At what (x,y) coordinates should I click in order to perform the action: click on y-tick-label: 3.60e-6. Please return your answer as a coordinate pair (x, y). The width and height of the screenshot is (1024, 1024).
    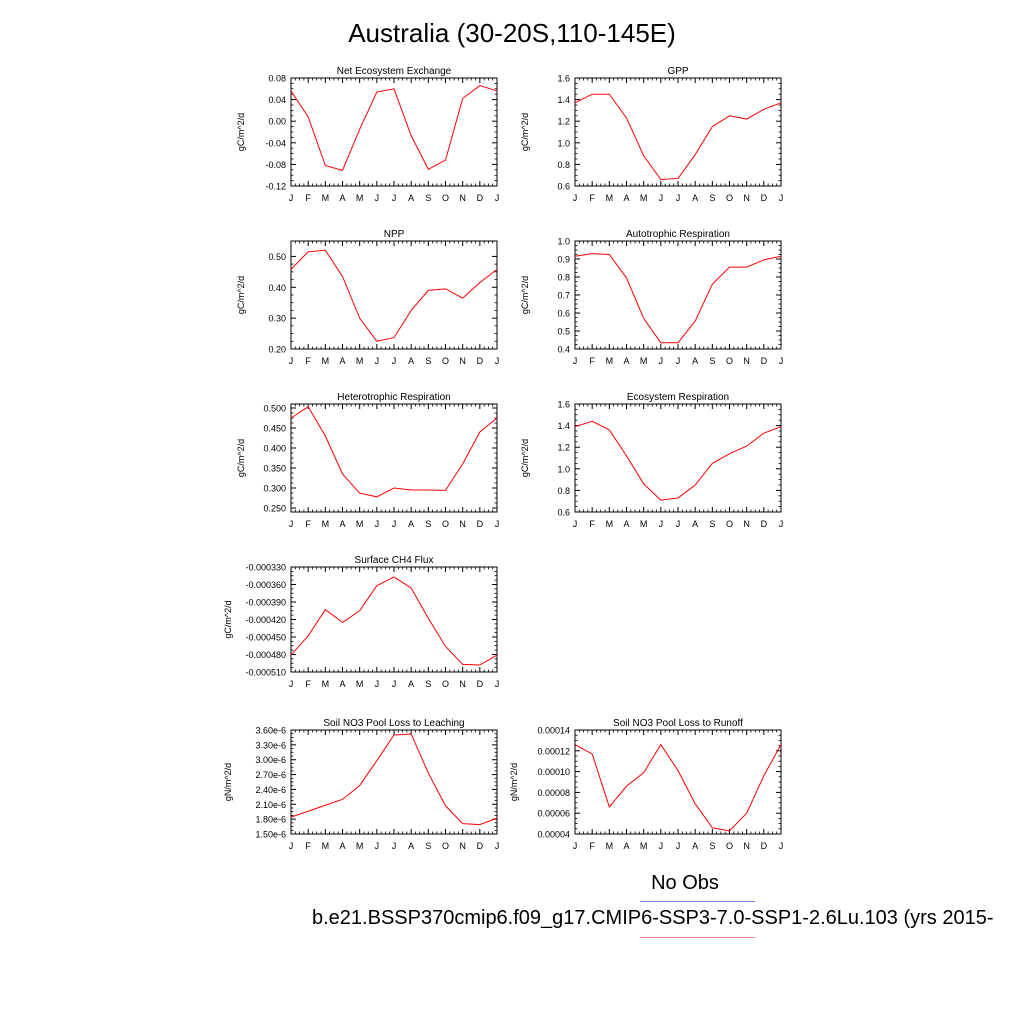
    Looking at the image, I should click on (270, 731).